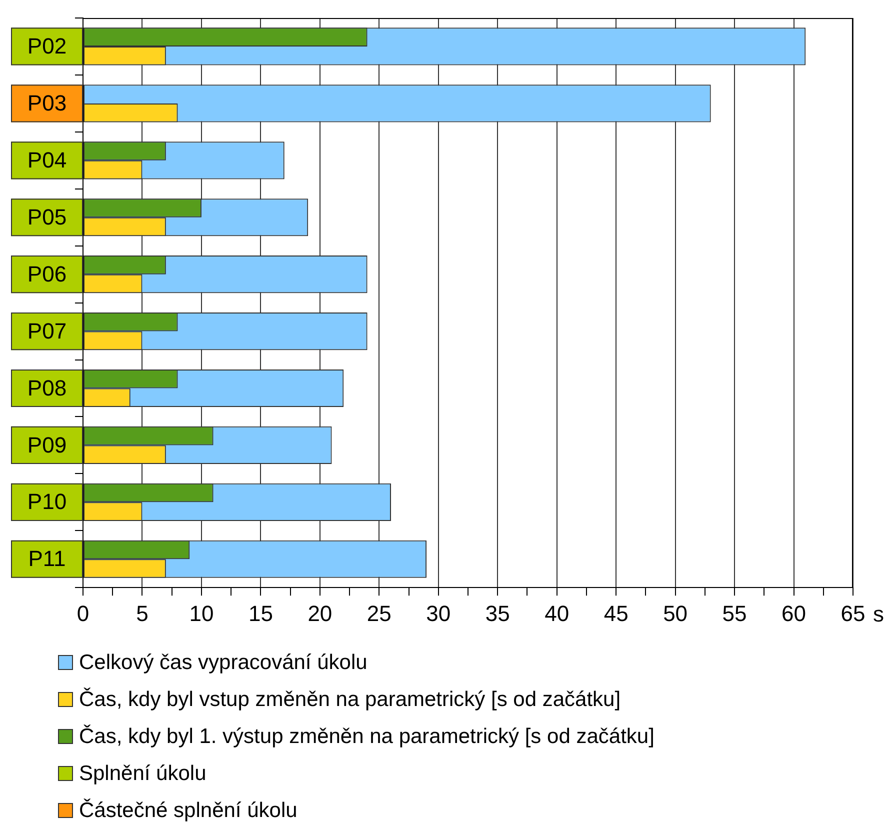 The width and height of the screenshot is (892, 837). Describe the element at coordinates (794, 613) in the screenshot. I see `x-tick-label: 60` at that location.